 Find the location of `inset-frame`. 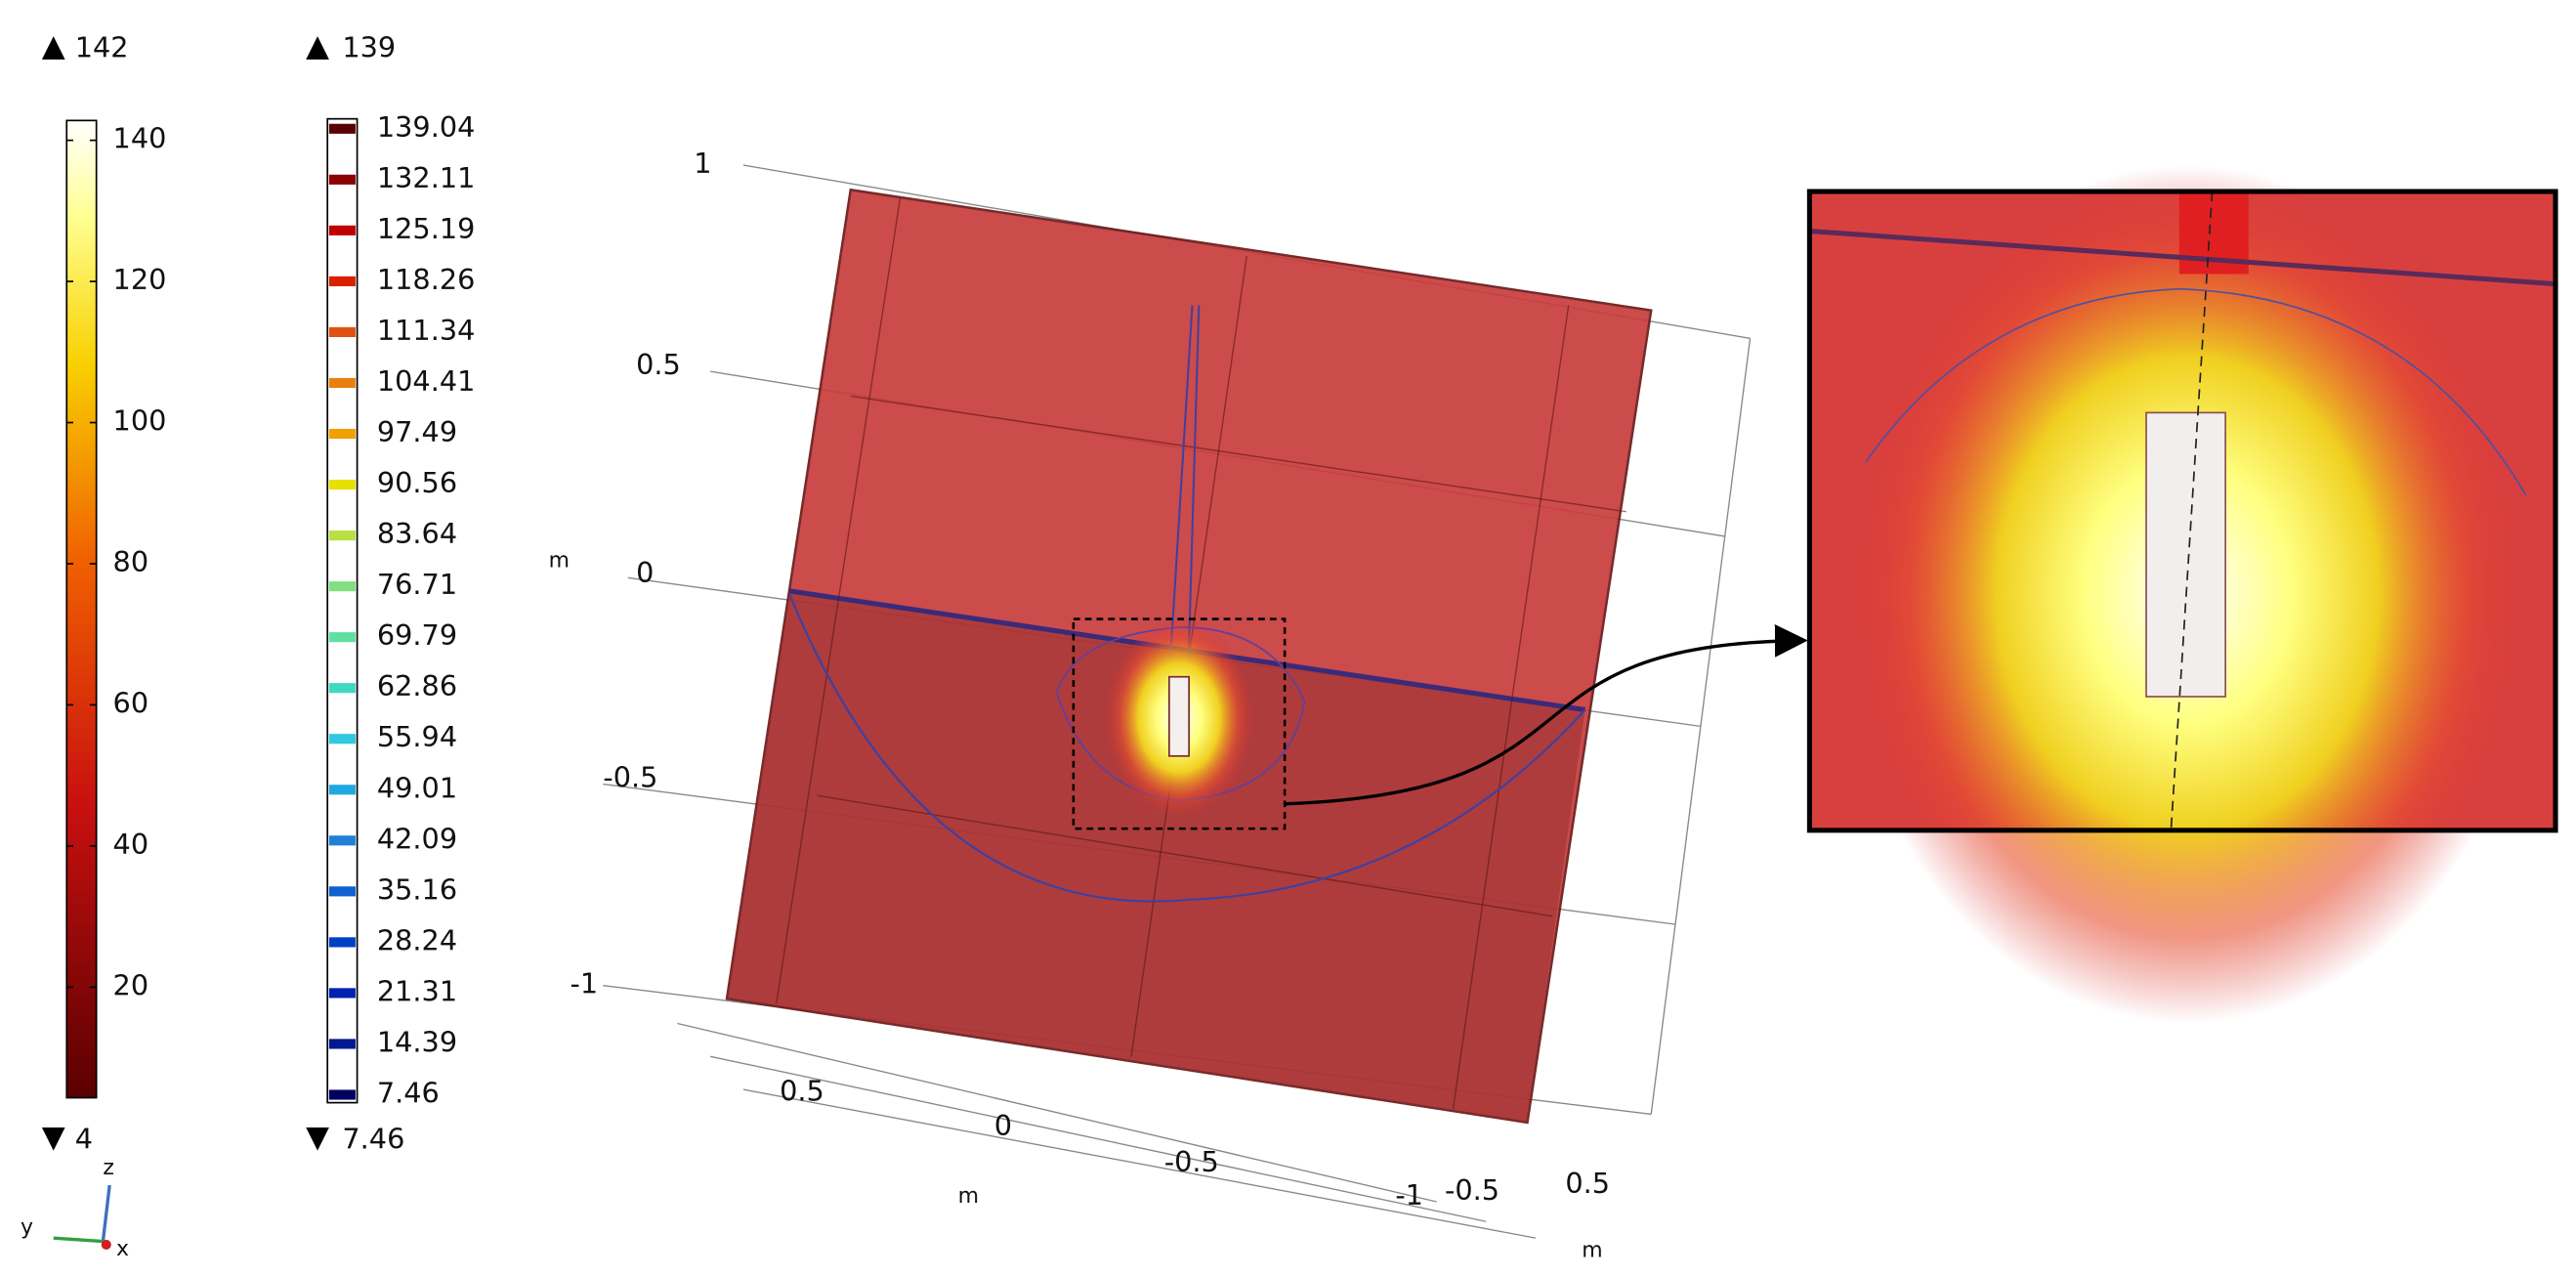

inset-frame is located at coordinates (2182, 511).